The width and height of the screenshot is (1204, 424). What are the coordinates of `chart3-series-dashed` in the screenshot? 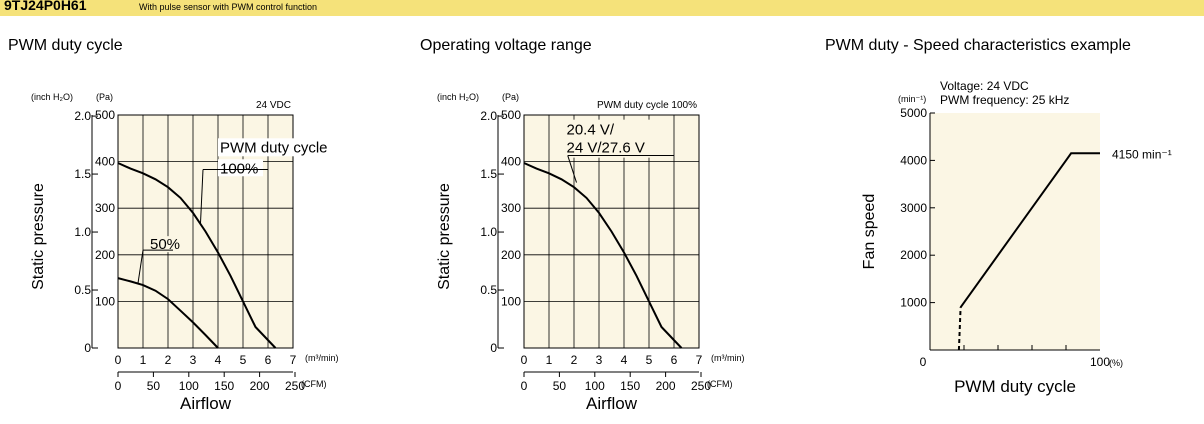 It's located at (959, 329).